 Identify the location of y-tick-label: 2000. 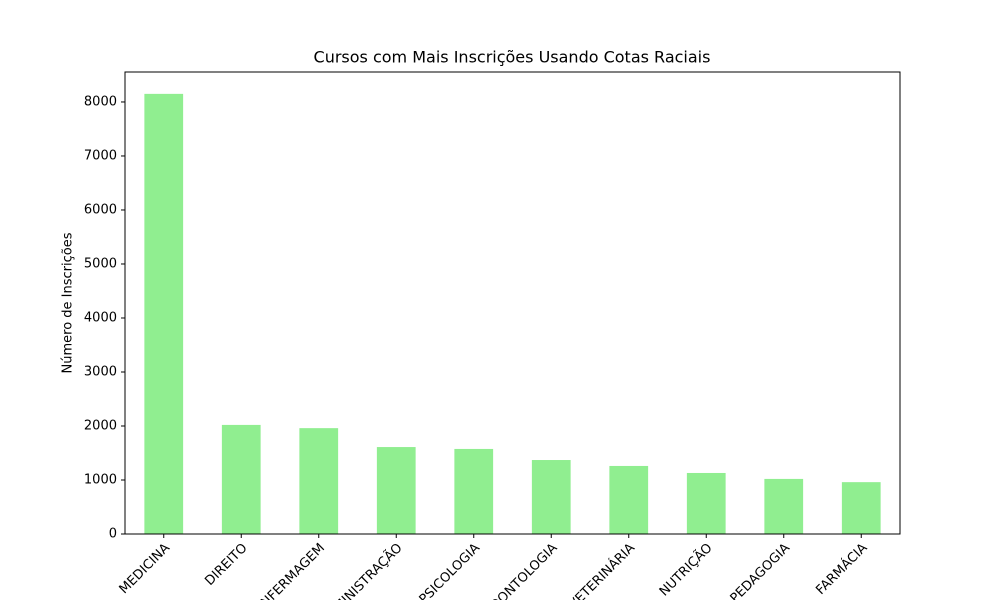
(100, 425).